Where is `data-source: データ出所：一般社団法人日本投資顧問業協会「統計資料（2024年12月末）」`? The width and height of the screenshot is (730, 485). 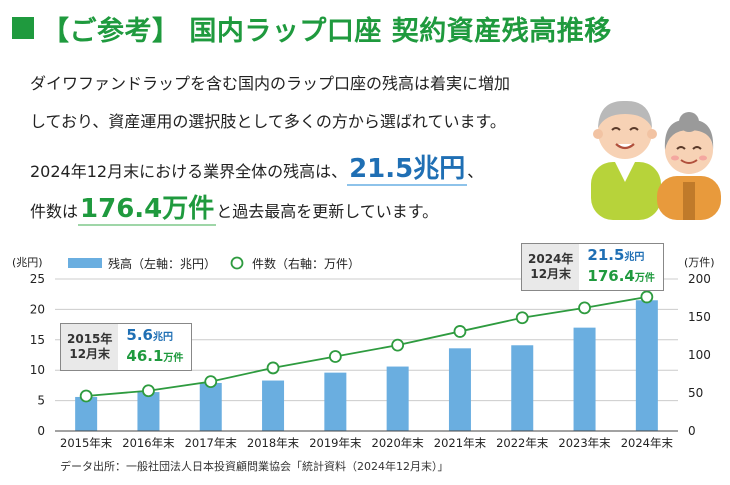
data-source: データ出所：一般社団法人日本投資顧問業協会「統計資料（2024年12月末）」 is located at coordinates (254, 466).